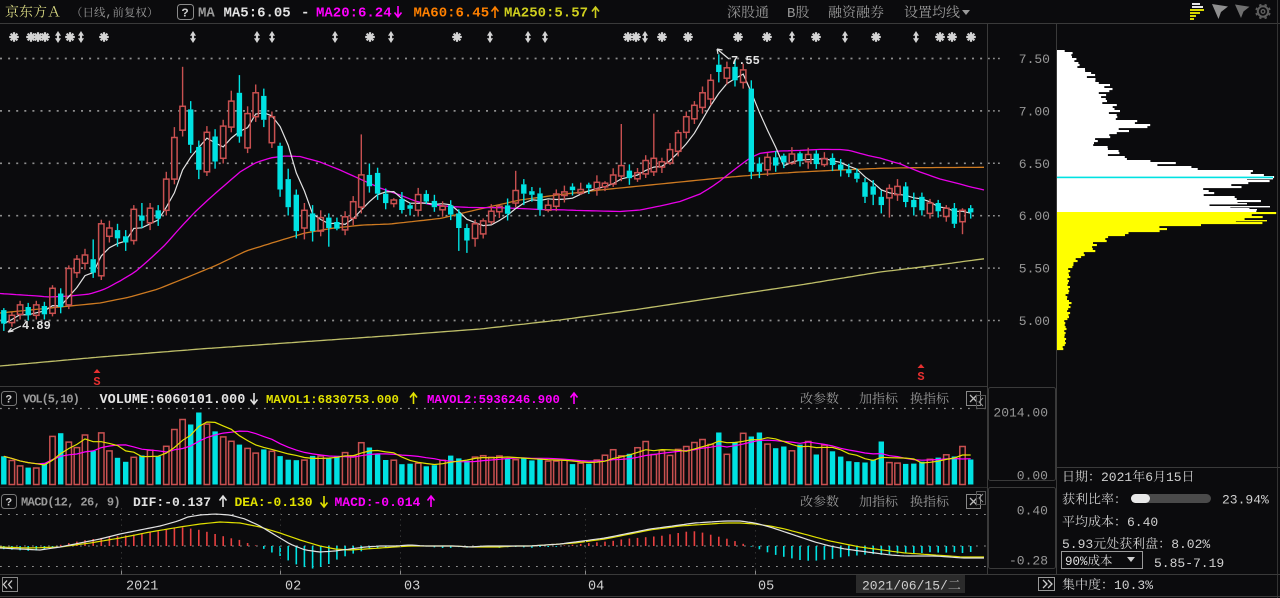 The image size is (1280, 598). What do you see at coordinates (332, 400) in the screenshot?
I see `svg-text: MAVOL1:6830753.000` at bounding box center [332, 400].